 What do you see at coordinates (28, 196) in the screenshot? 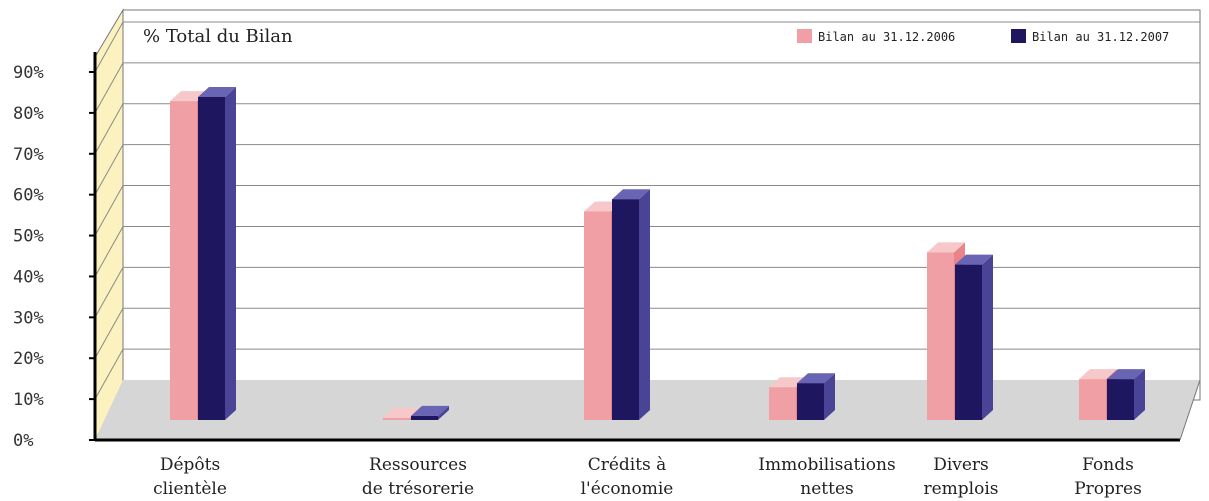
I see `y-tick-label: 60%` at bounding box center [28, 196].